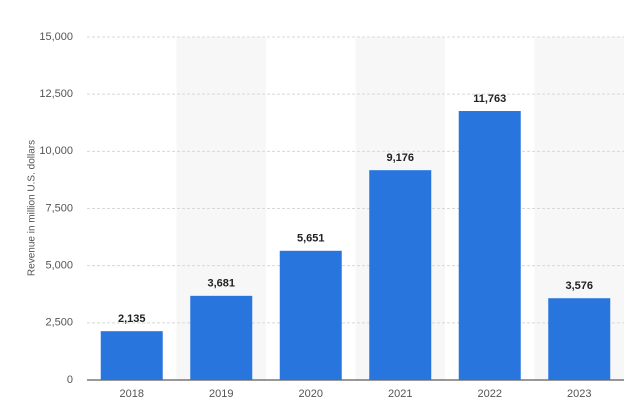 The height and width of the screenshot is (413, 624). What do you see at coordinates (132, 394) in the screenshot?
I see `x-tick-label: 2018` at bounding box center [132, 394].